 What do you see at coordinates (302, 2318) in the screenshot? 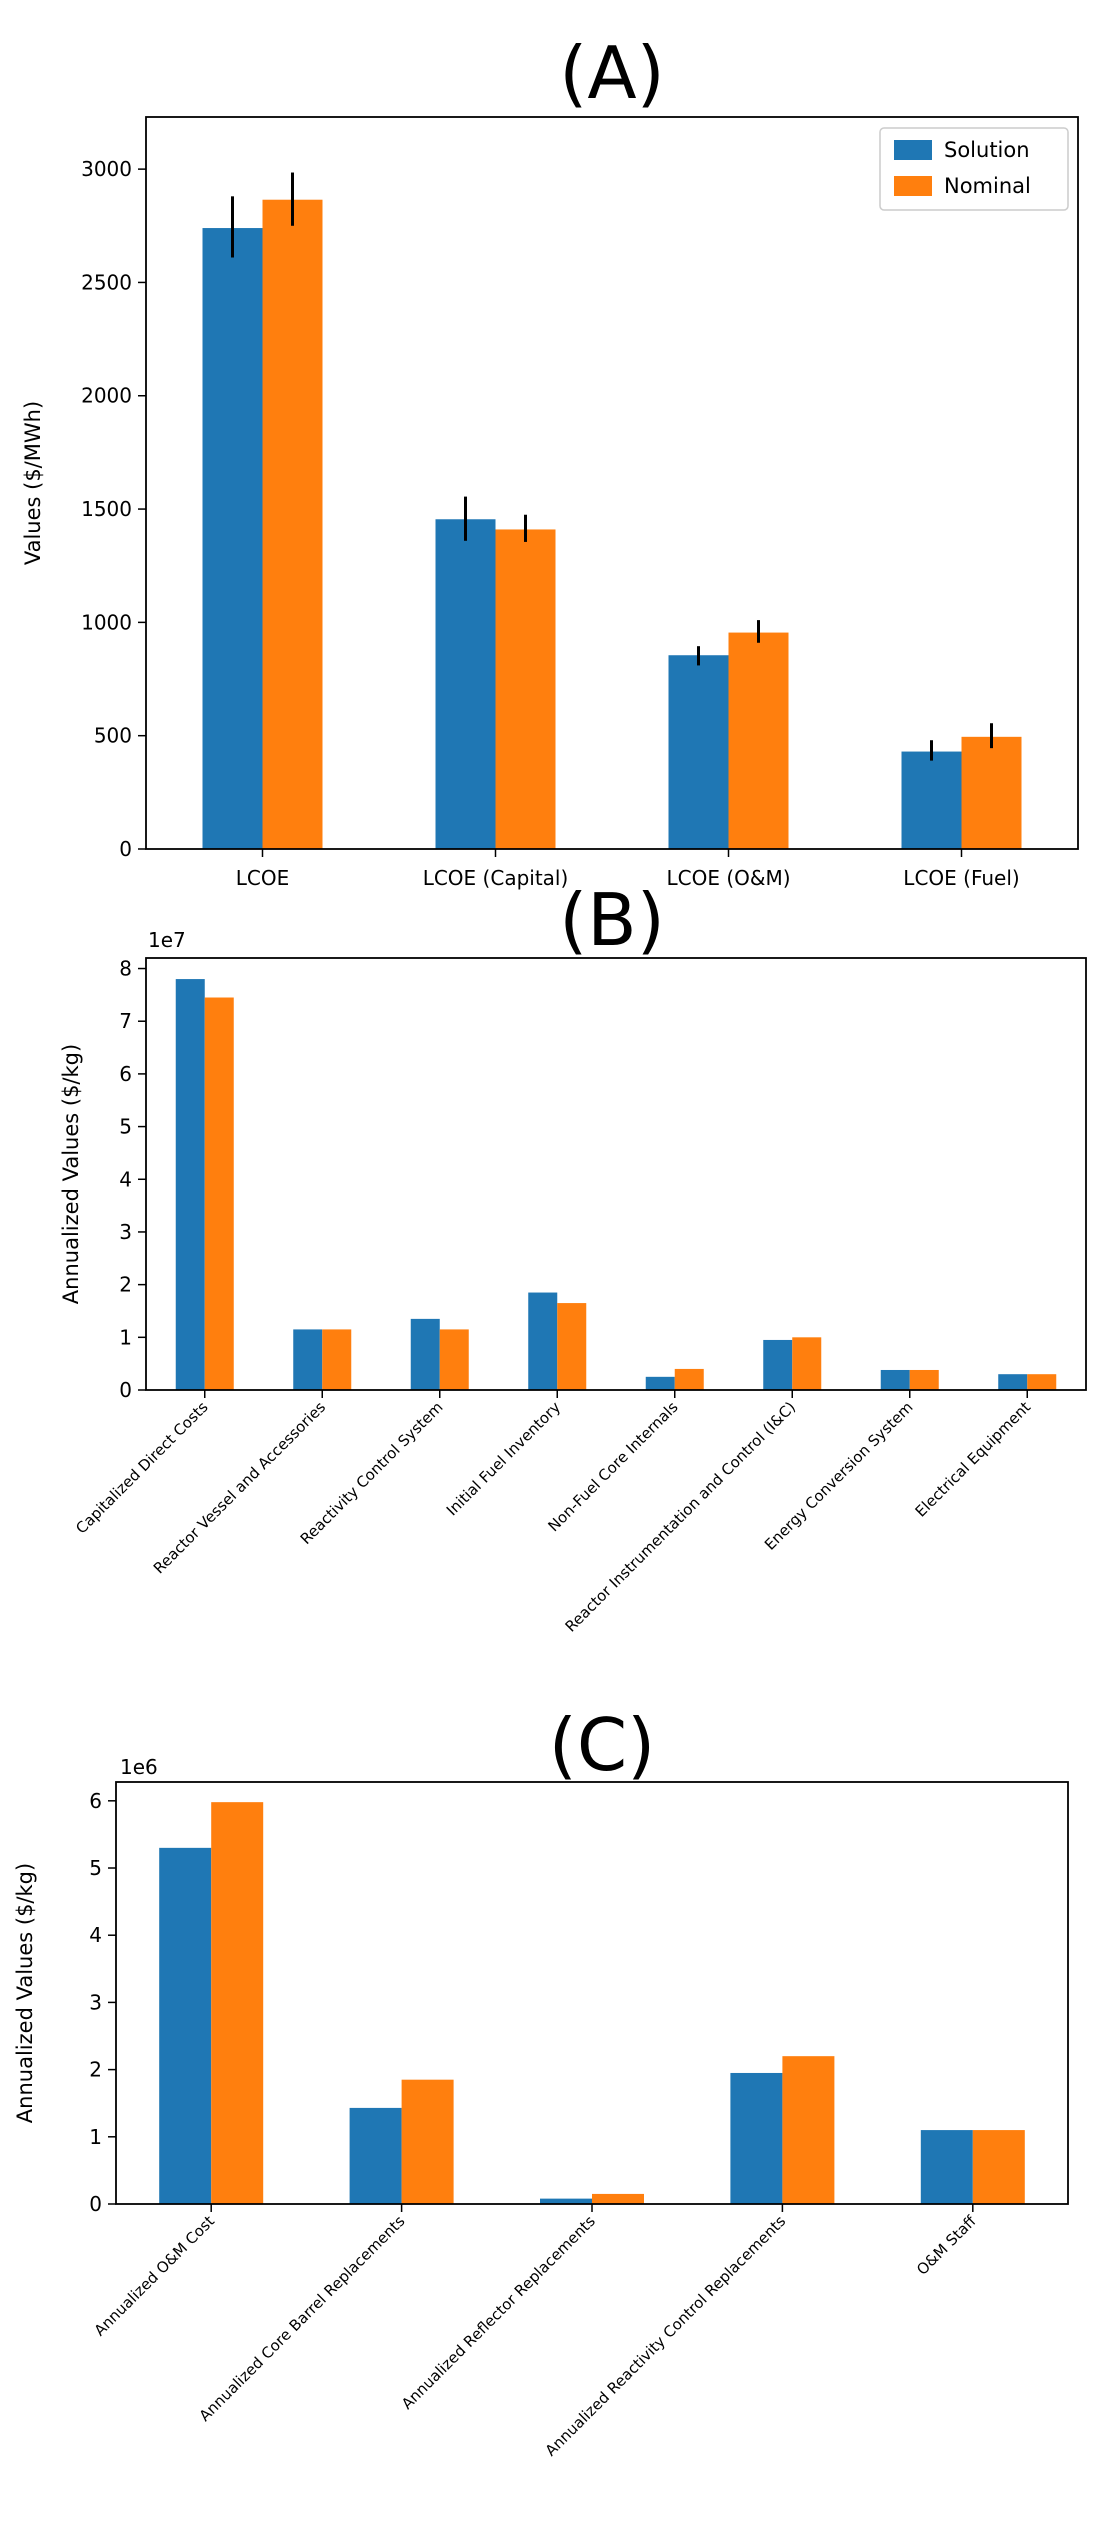
I see `x-tick-label: Annualized Core Barrel Replacements` at bounding box center [302, 2318].